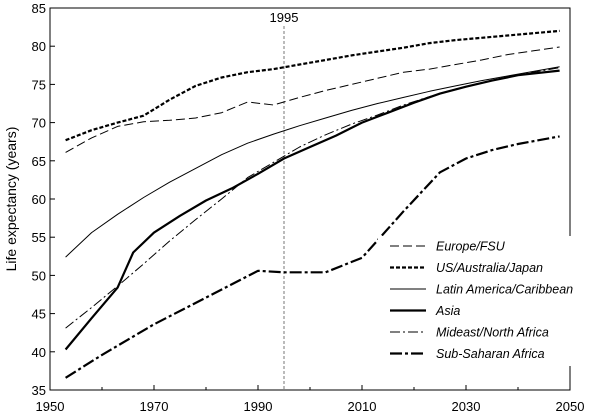 The image size is (594, 417). I want to click on legend-box, so click(479, 301).